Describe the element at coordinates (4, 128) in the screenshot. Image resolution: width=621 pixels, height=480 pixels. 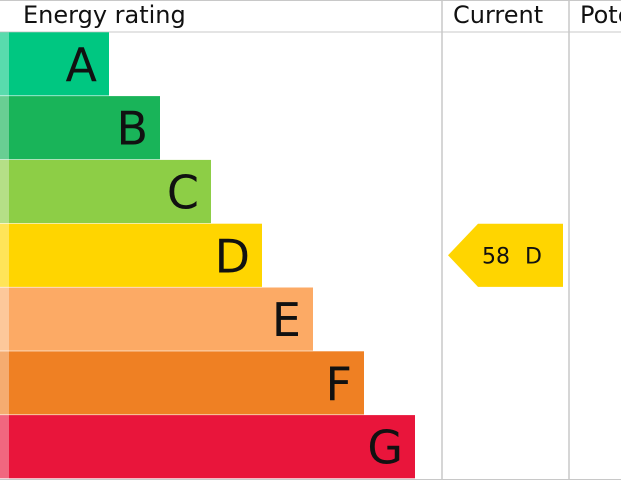
I see `band-strip-b` at that location.